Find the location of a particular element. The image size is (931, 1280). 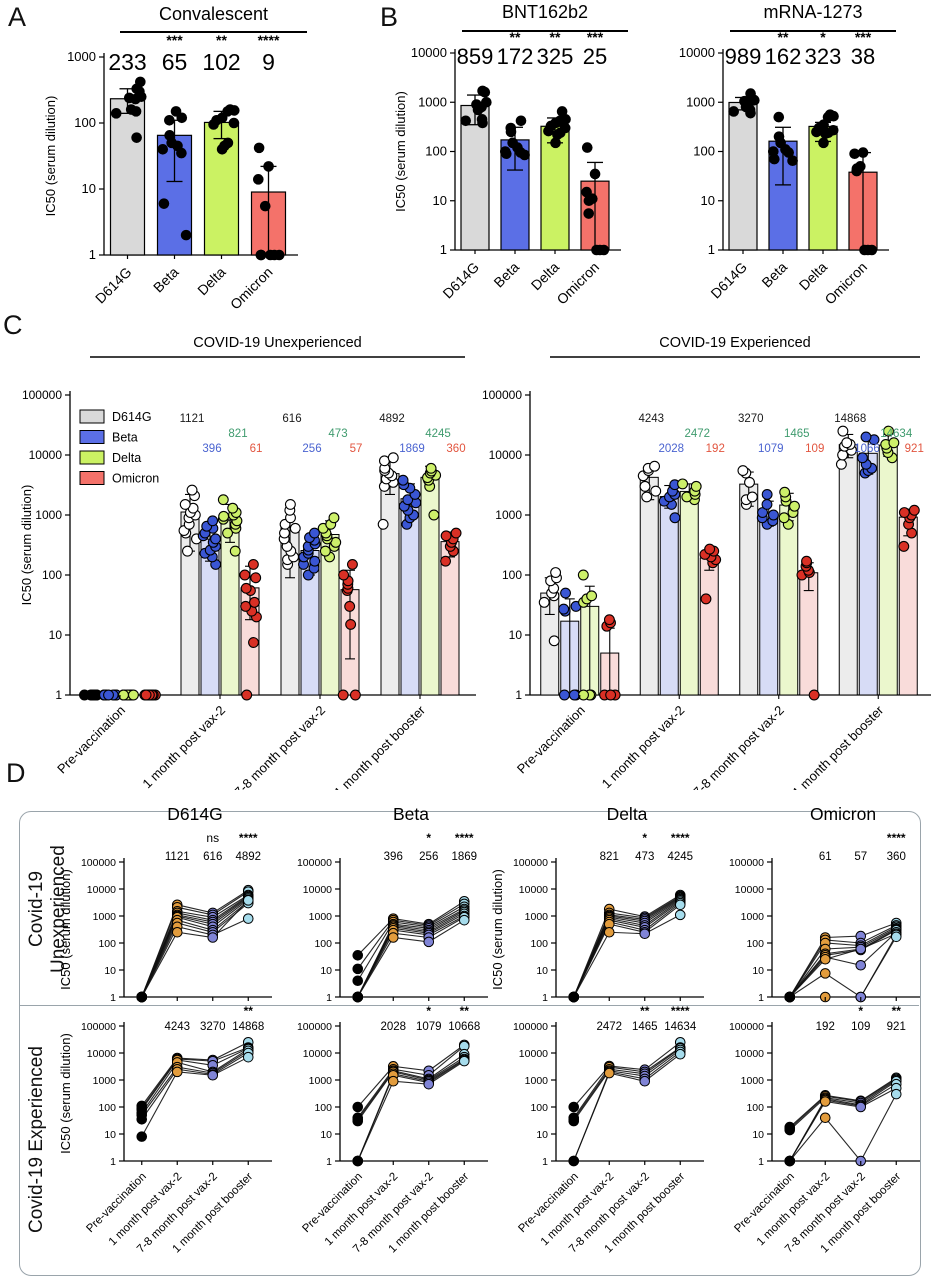

svg-text: 102 is located at coordinates (221, 62).